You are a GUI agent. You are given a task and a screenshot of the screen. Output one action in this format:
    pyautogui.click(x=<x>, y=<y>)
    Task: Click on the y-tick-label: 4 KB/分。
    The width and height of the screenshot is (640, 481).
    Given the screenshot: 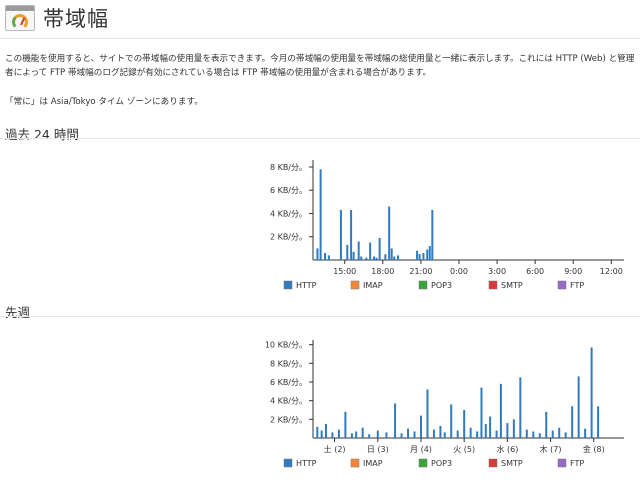 What is the action you would take?
    pyautogui.click(x=288, y=401)
    